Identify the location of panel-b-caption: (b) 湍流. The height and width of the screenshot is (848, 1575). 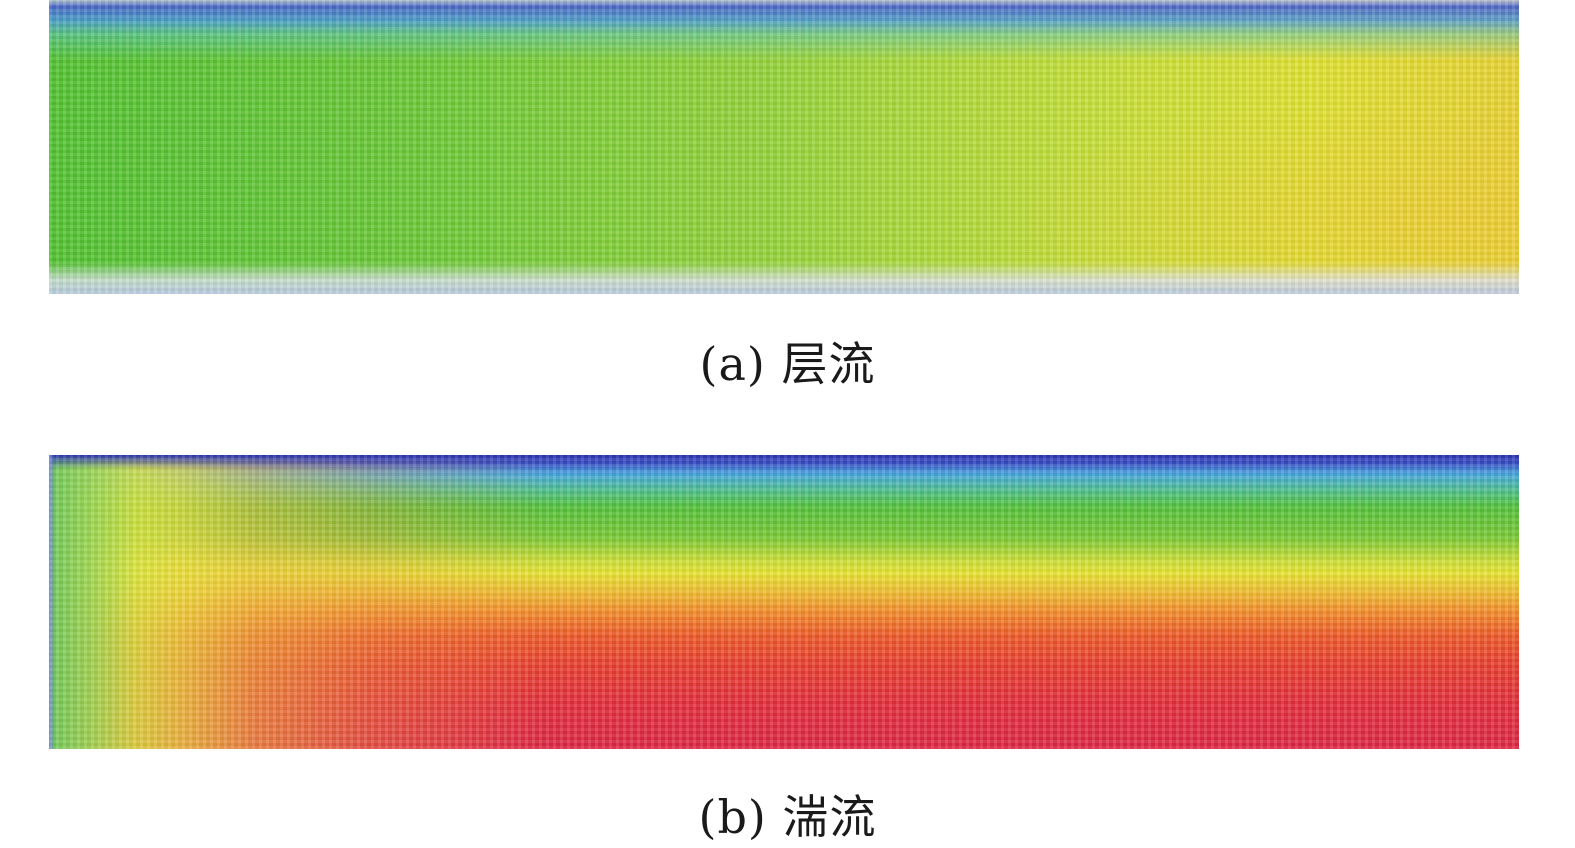
(787, 817).